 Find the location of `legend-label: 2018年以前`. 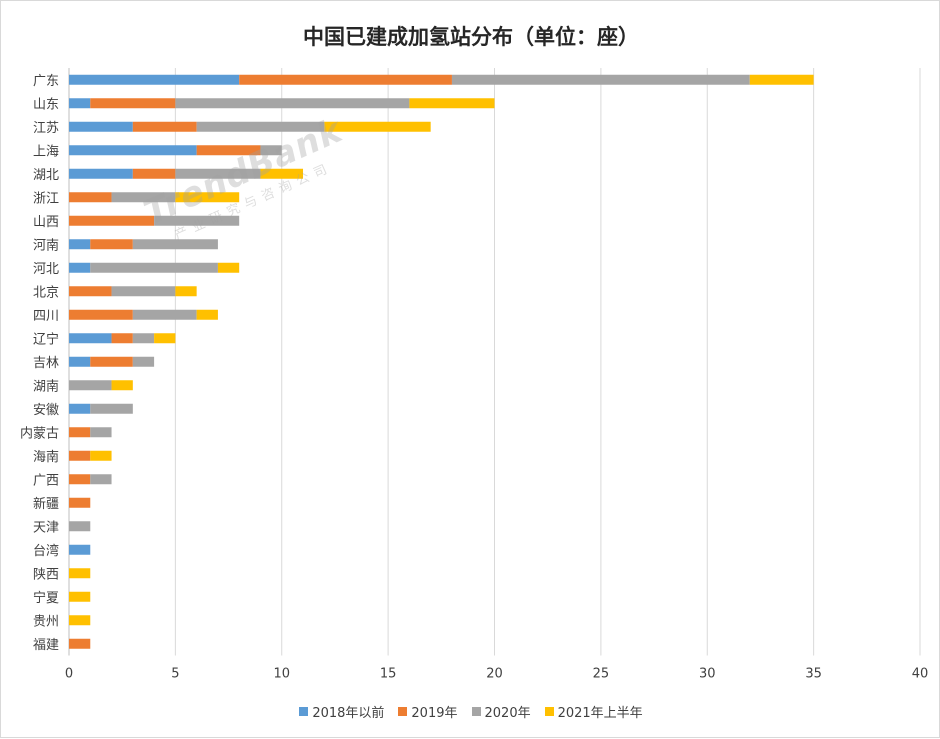

legend-label: 2018年以前 is located at coordinates (348, 713).